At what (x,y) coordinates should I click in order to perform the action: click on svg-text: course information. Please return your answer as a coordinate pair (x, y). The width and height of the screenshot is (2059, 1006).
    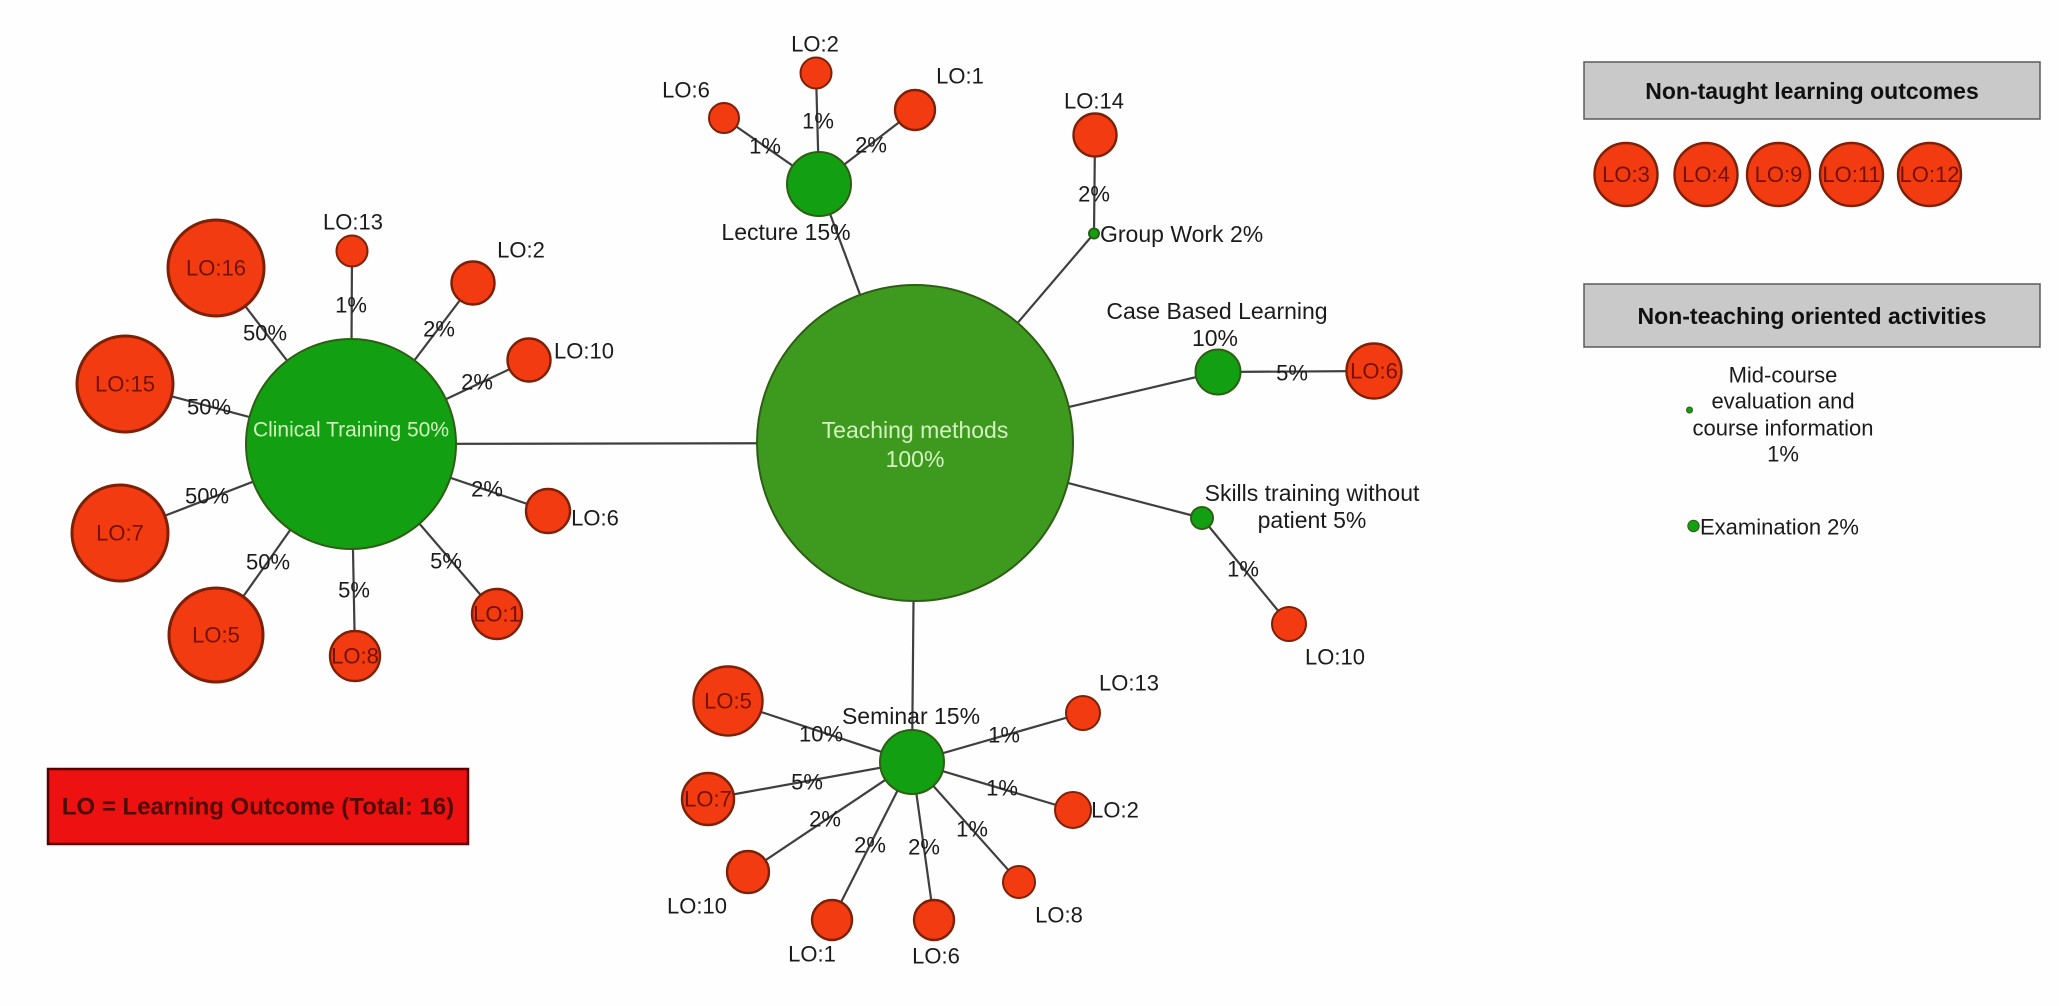
    Looking at the image, I should click on (1783, 428).